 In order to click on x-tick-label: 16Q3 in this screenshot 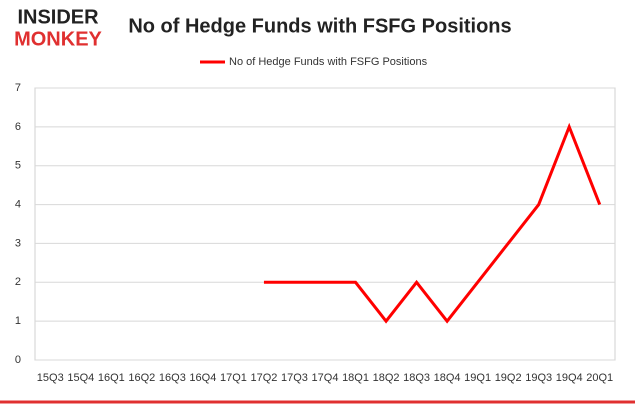, I will do `click(172, 378)`.